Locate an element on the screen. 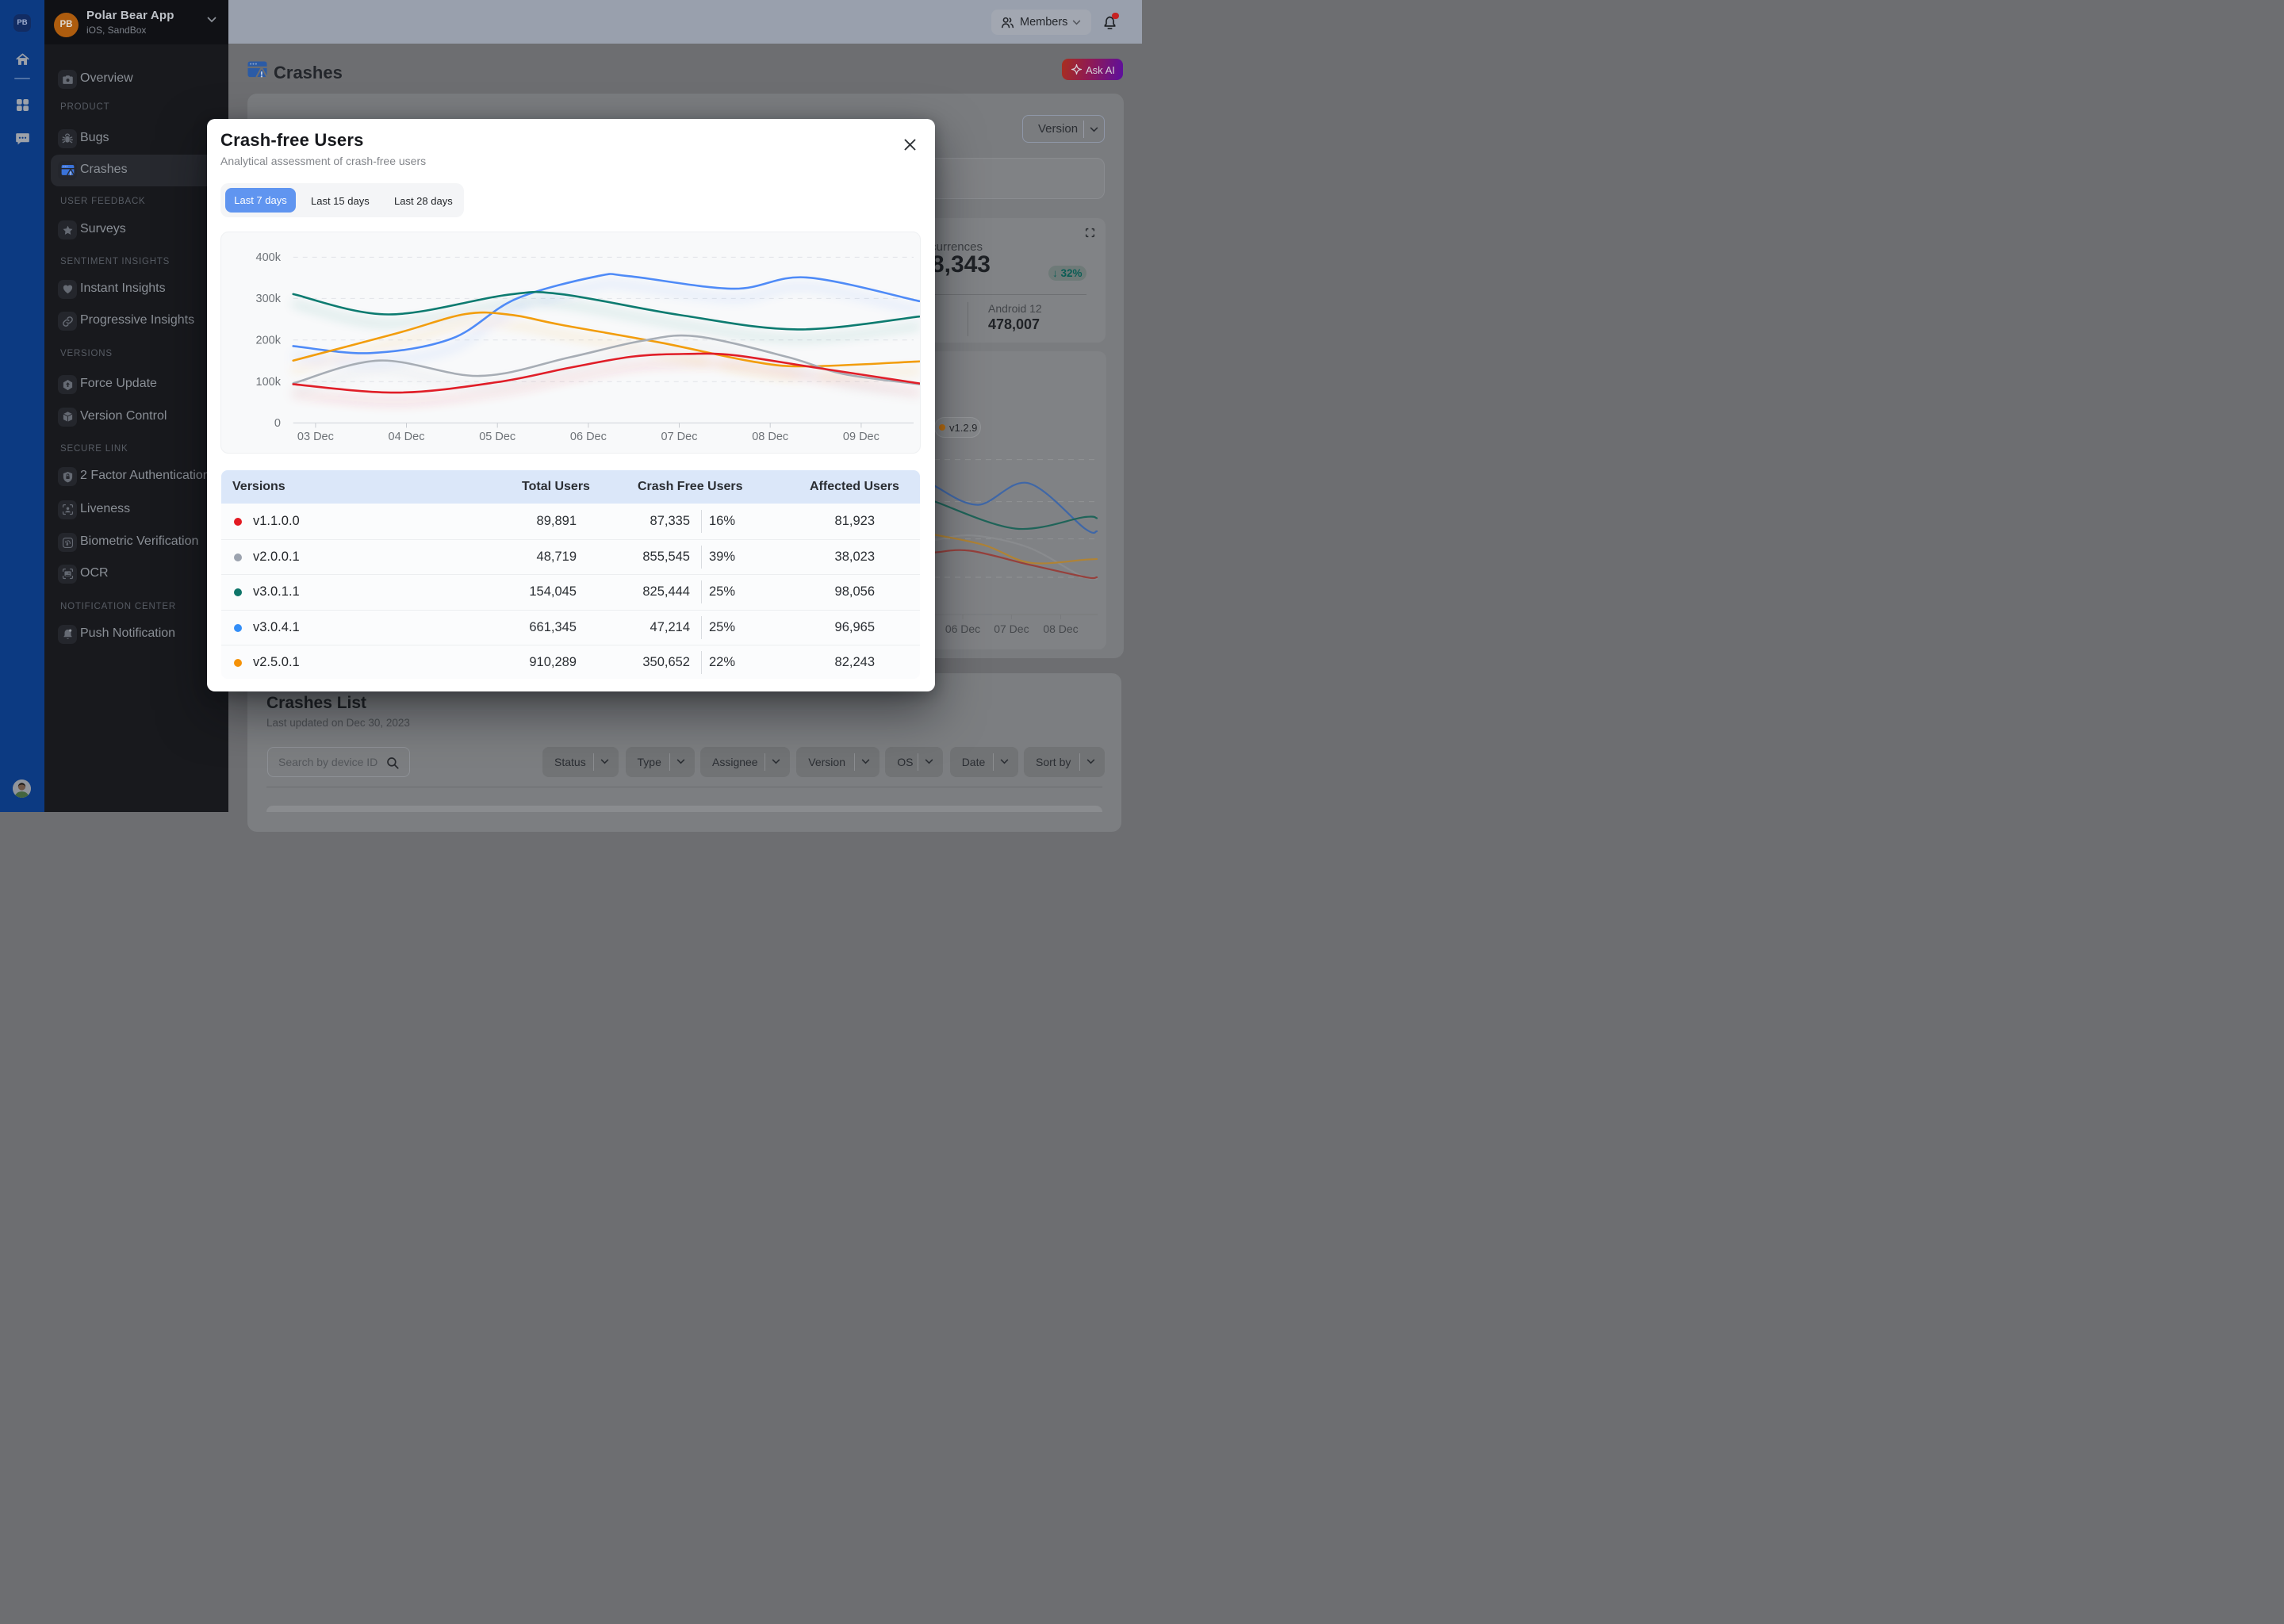  svg-text: 05 Dec is located at coordinates (497, 437).